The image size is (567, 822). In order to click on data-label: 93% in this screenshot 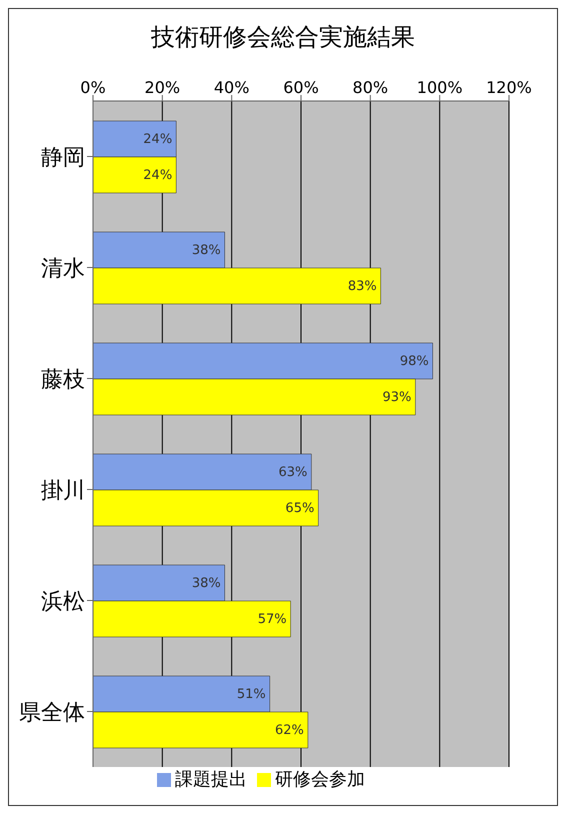, I will do `click(397, 397)`.